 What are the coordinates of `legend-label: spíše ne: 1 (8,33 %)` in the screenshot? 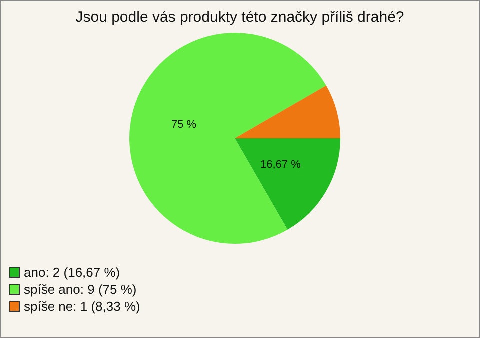 It's located at (82, 306).